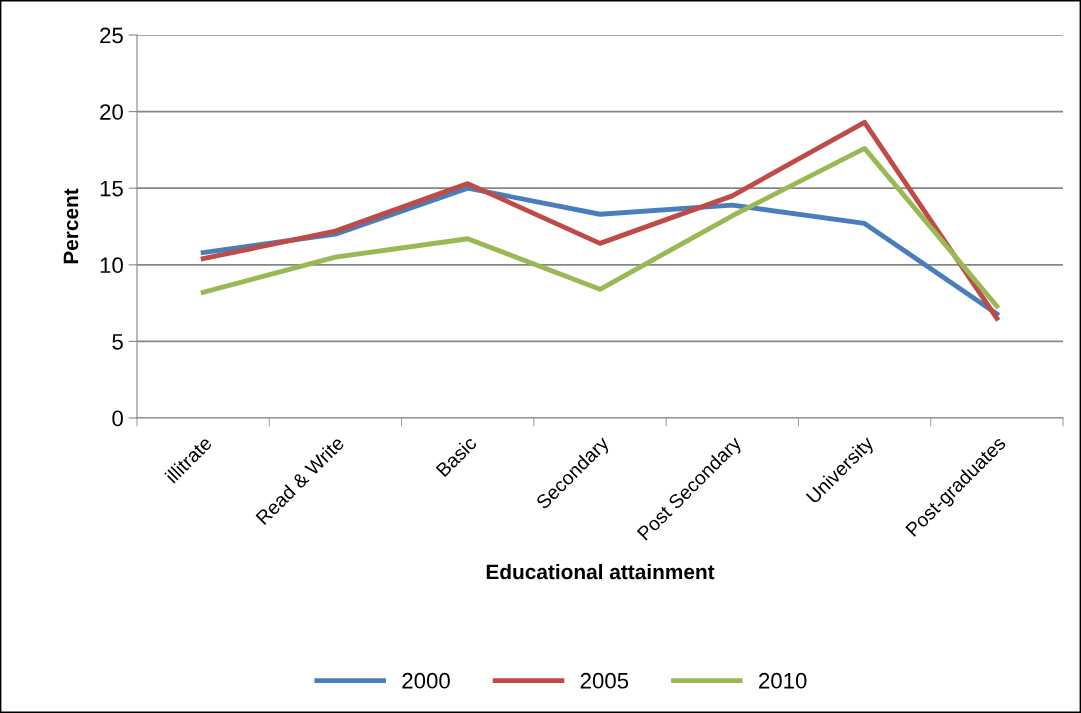 The width and height of the screenshot is (1081, 713). Describe the element at coordinates (111, 112) in the screenshot. I see `y-tick-label: 20` at that location.